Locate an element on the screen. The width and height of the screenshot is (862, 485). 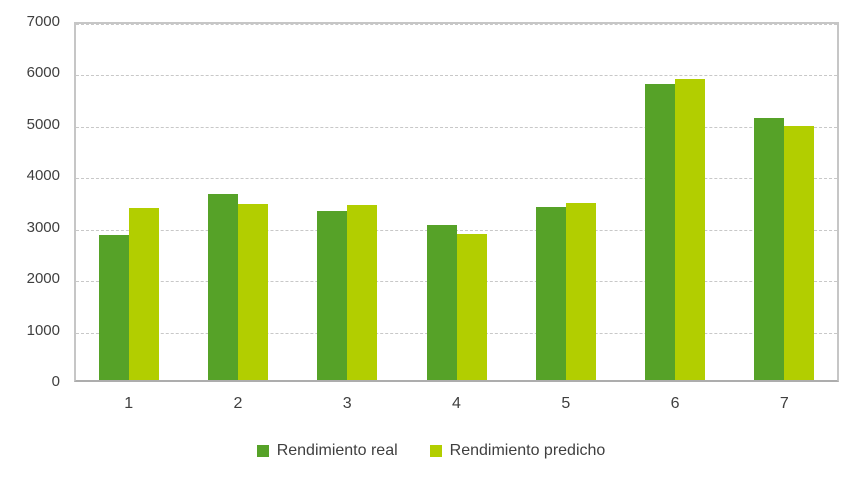
x-tick-label-1: 1 is located at coordinates (129, 403).